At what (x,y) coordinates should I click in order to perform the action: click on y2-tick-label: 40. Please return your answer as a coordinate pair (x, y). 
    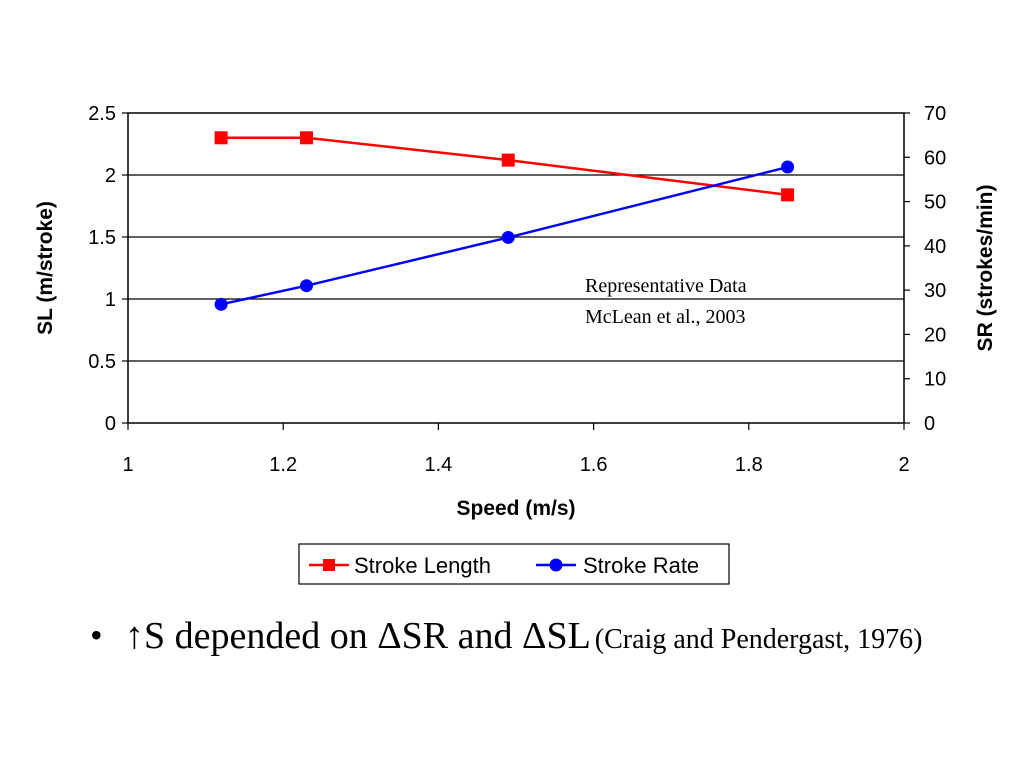
    Looking at the image, I should click on (935, 247).